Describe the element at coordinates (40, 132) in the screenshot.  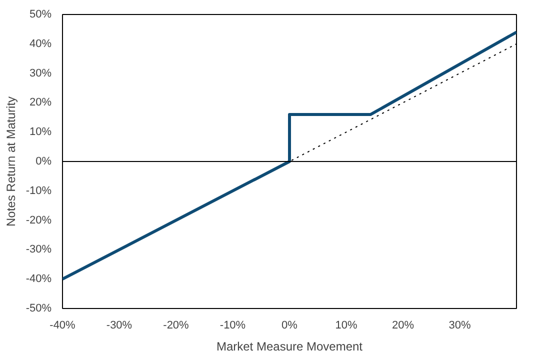
I see `y-tick-label: 10%` at that location.